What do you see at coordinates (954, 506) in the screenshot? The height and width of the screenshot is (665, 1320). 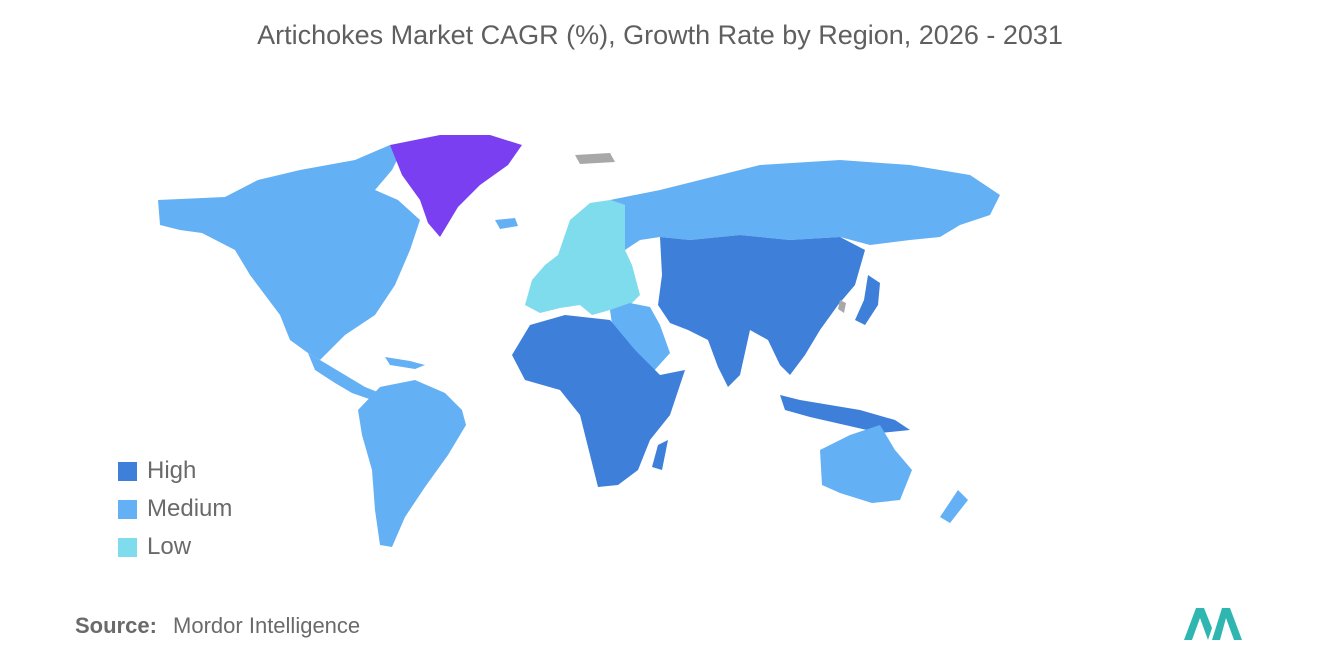 I see `region-new-zealand` at bounding box center [954, 506].